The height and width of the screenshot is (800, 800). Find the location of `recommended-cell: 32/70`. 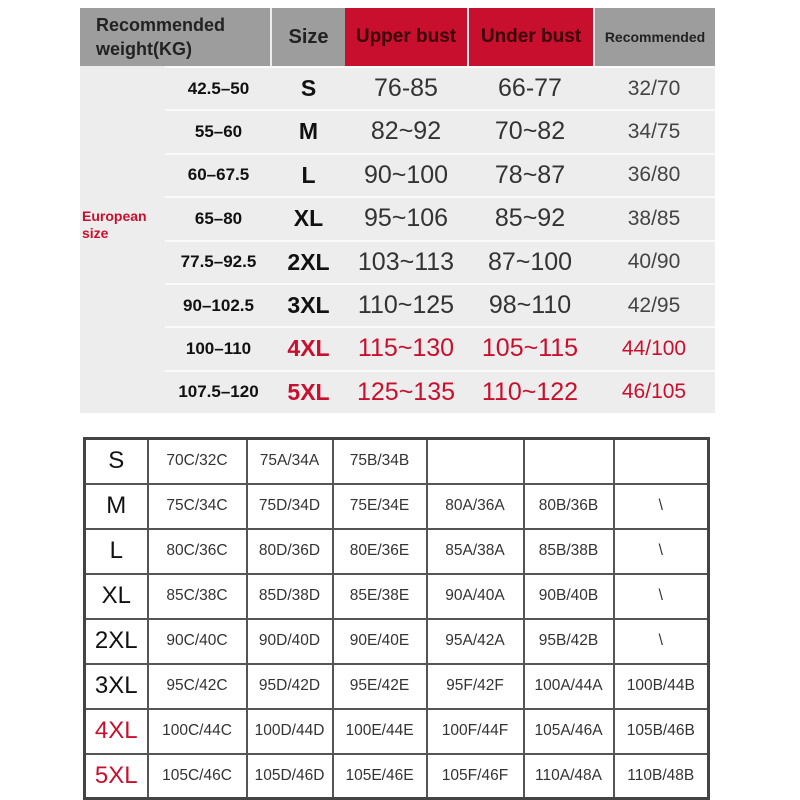

recommended-cell: 32/70 is located at coordinates (654, 88).